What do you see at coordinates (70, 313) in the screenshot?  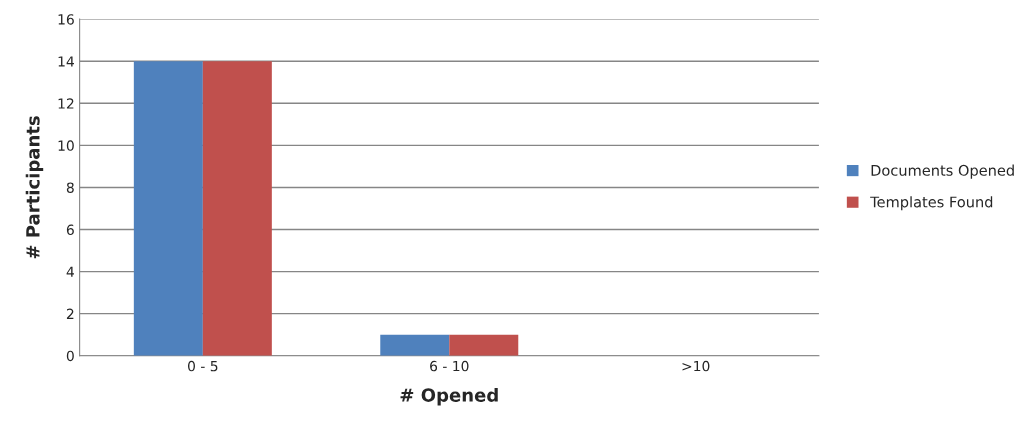 I see `y-tick-label: 2` at bounding box center [70, 313].